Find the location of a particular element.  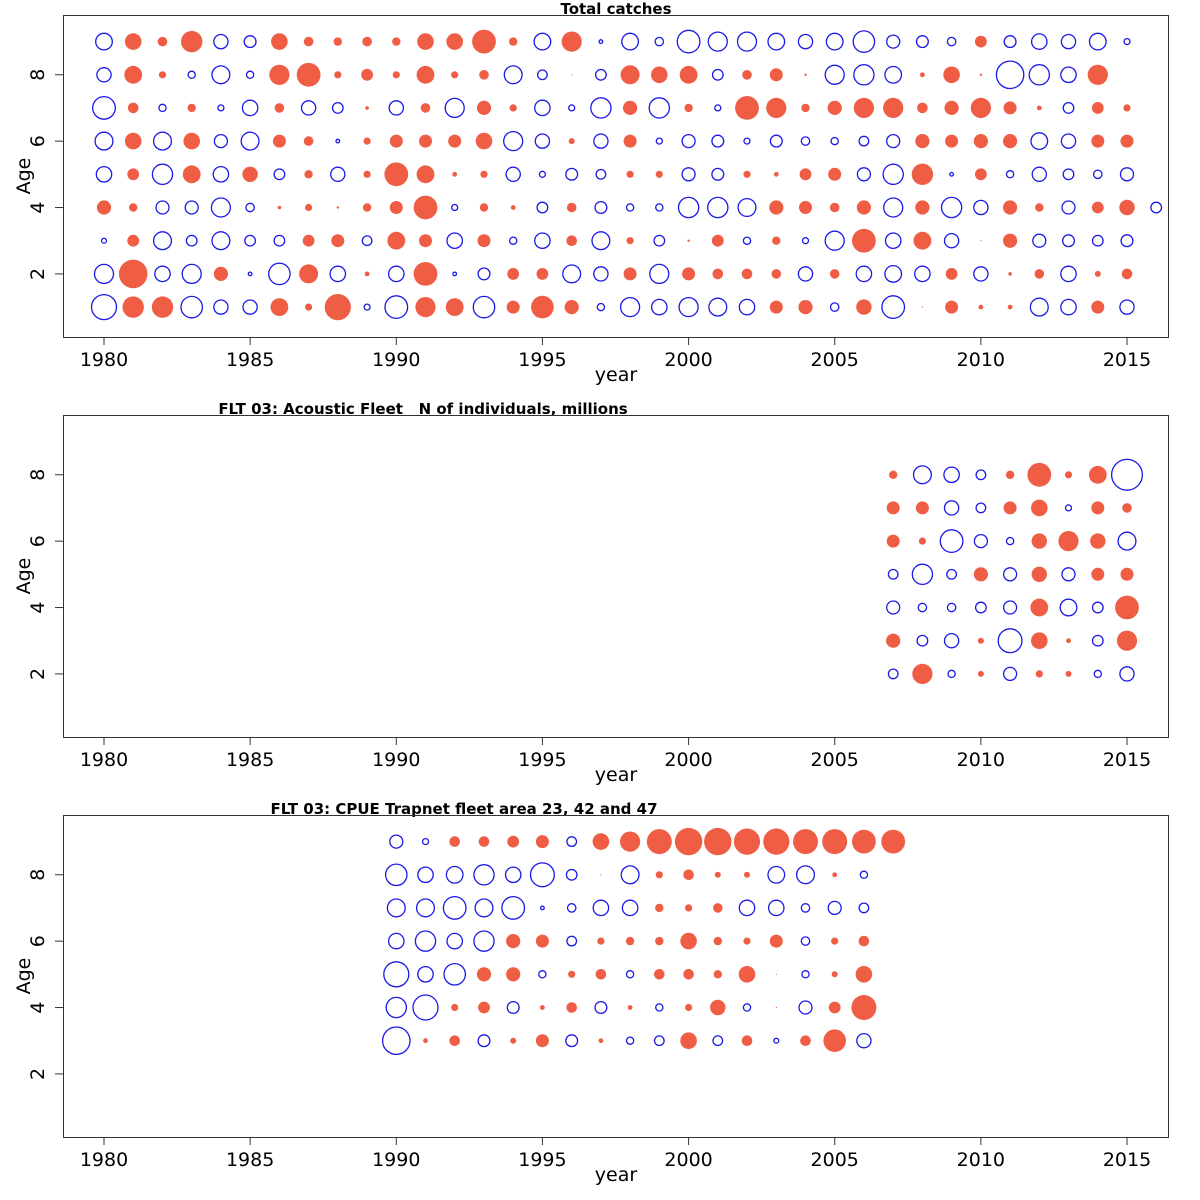

bubble-age3-1980 is located at coordinates (104, 240).